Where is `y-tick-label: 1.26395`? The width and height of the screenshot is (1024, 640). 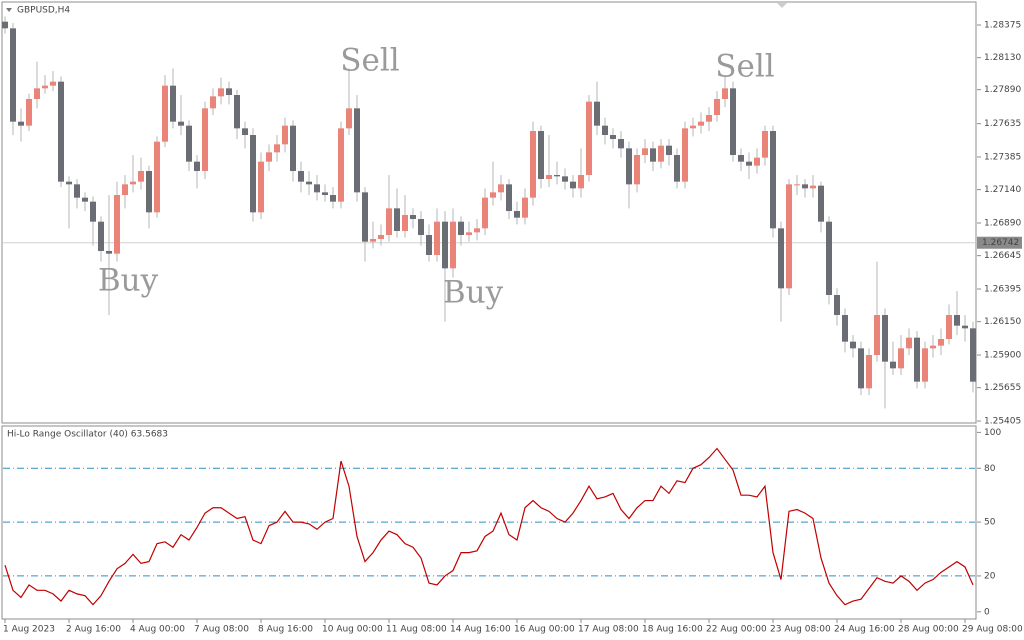
y-tick-label: 1.26395 is located at coordinates (1002, 290).